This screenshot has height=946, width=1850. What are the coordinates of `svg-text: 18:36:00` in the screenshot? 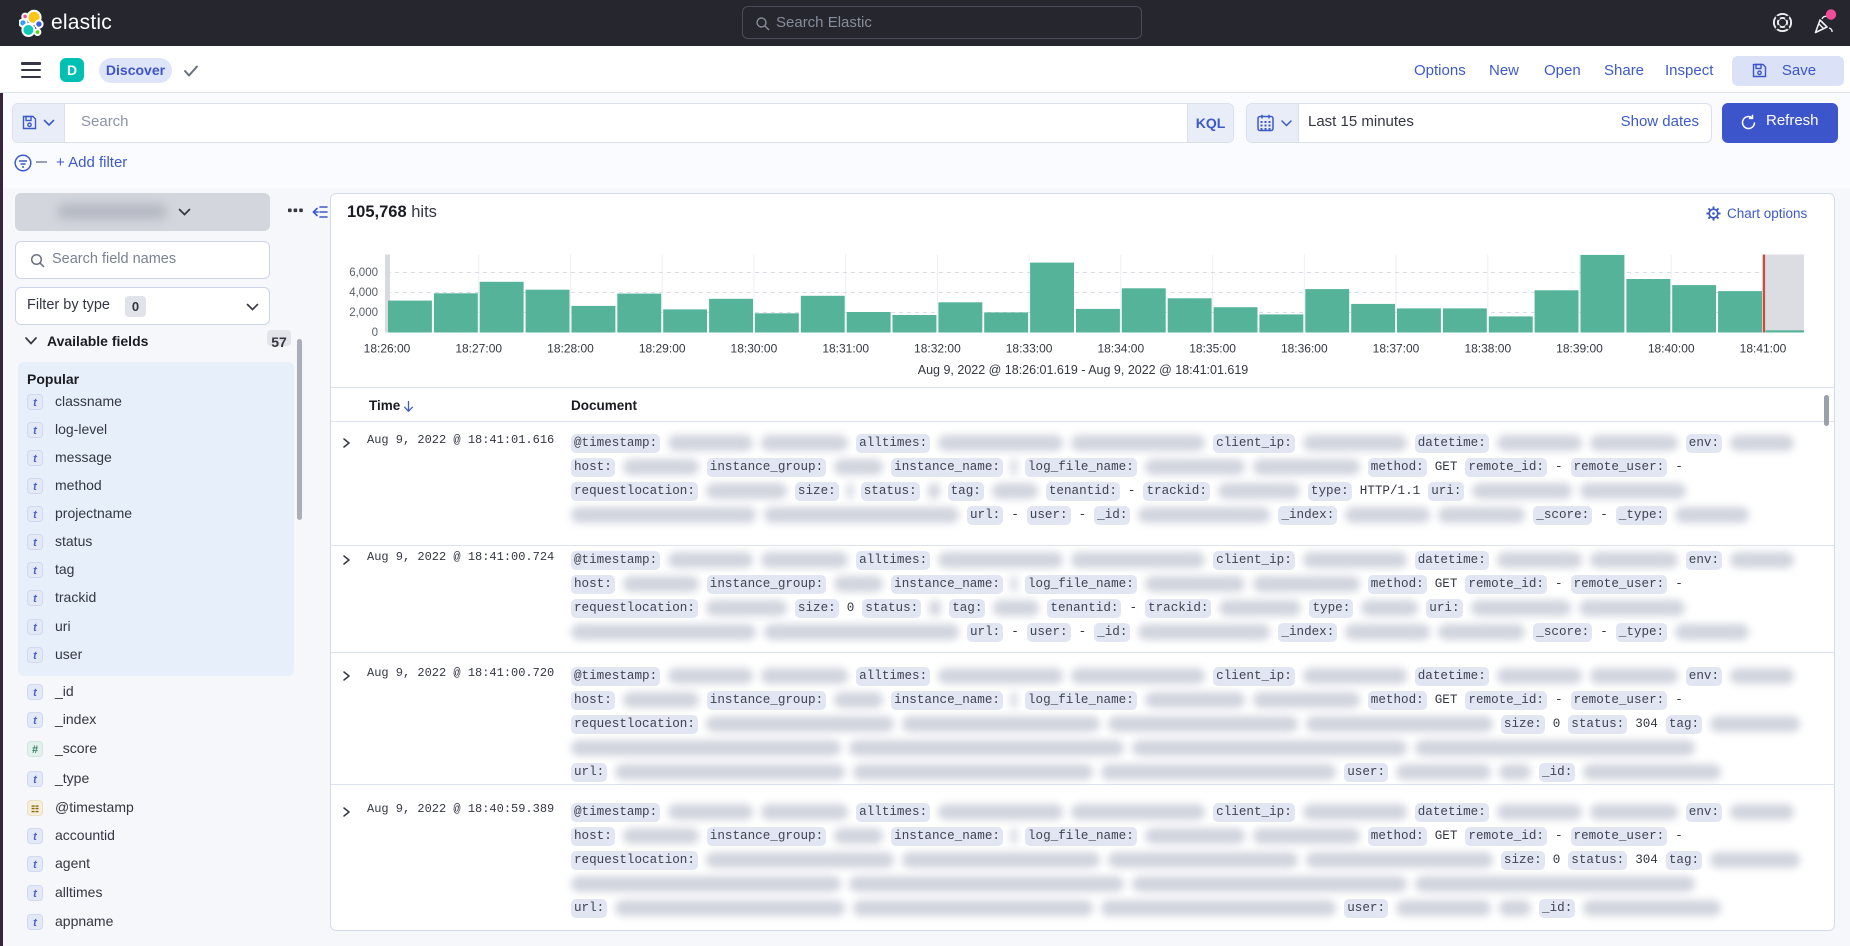 It's located at (1304, 349).